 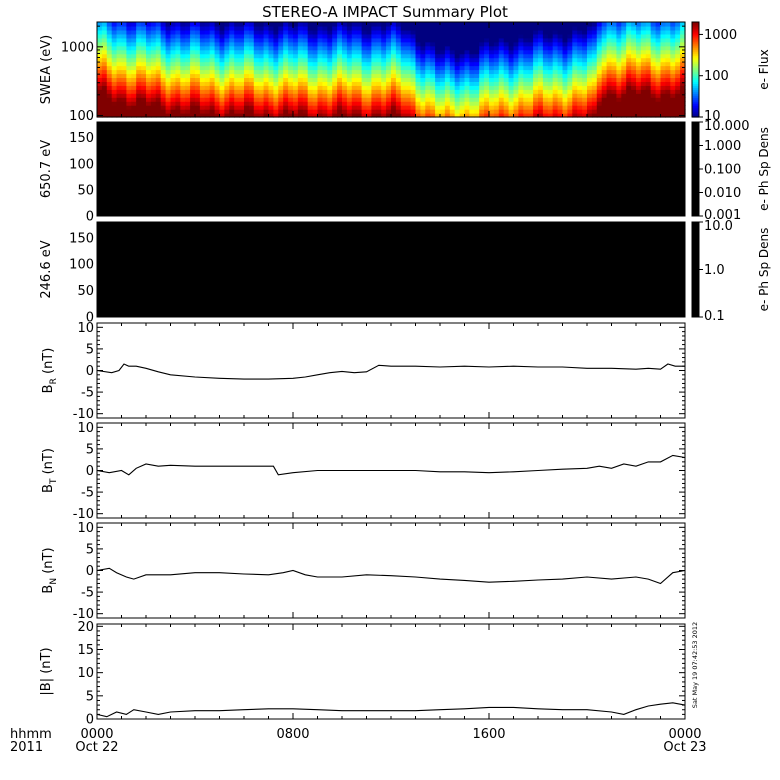 What do you see at coordinates (391, 169) in the screenshot?
I see `empty-spectrogram` at bounding box center [391, 169].